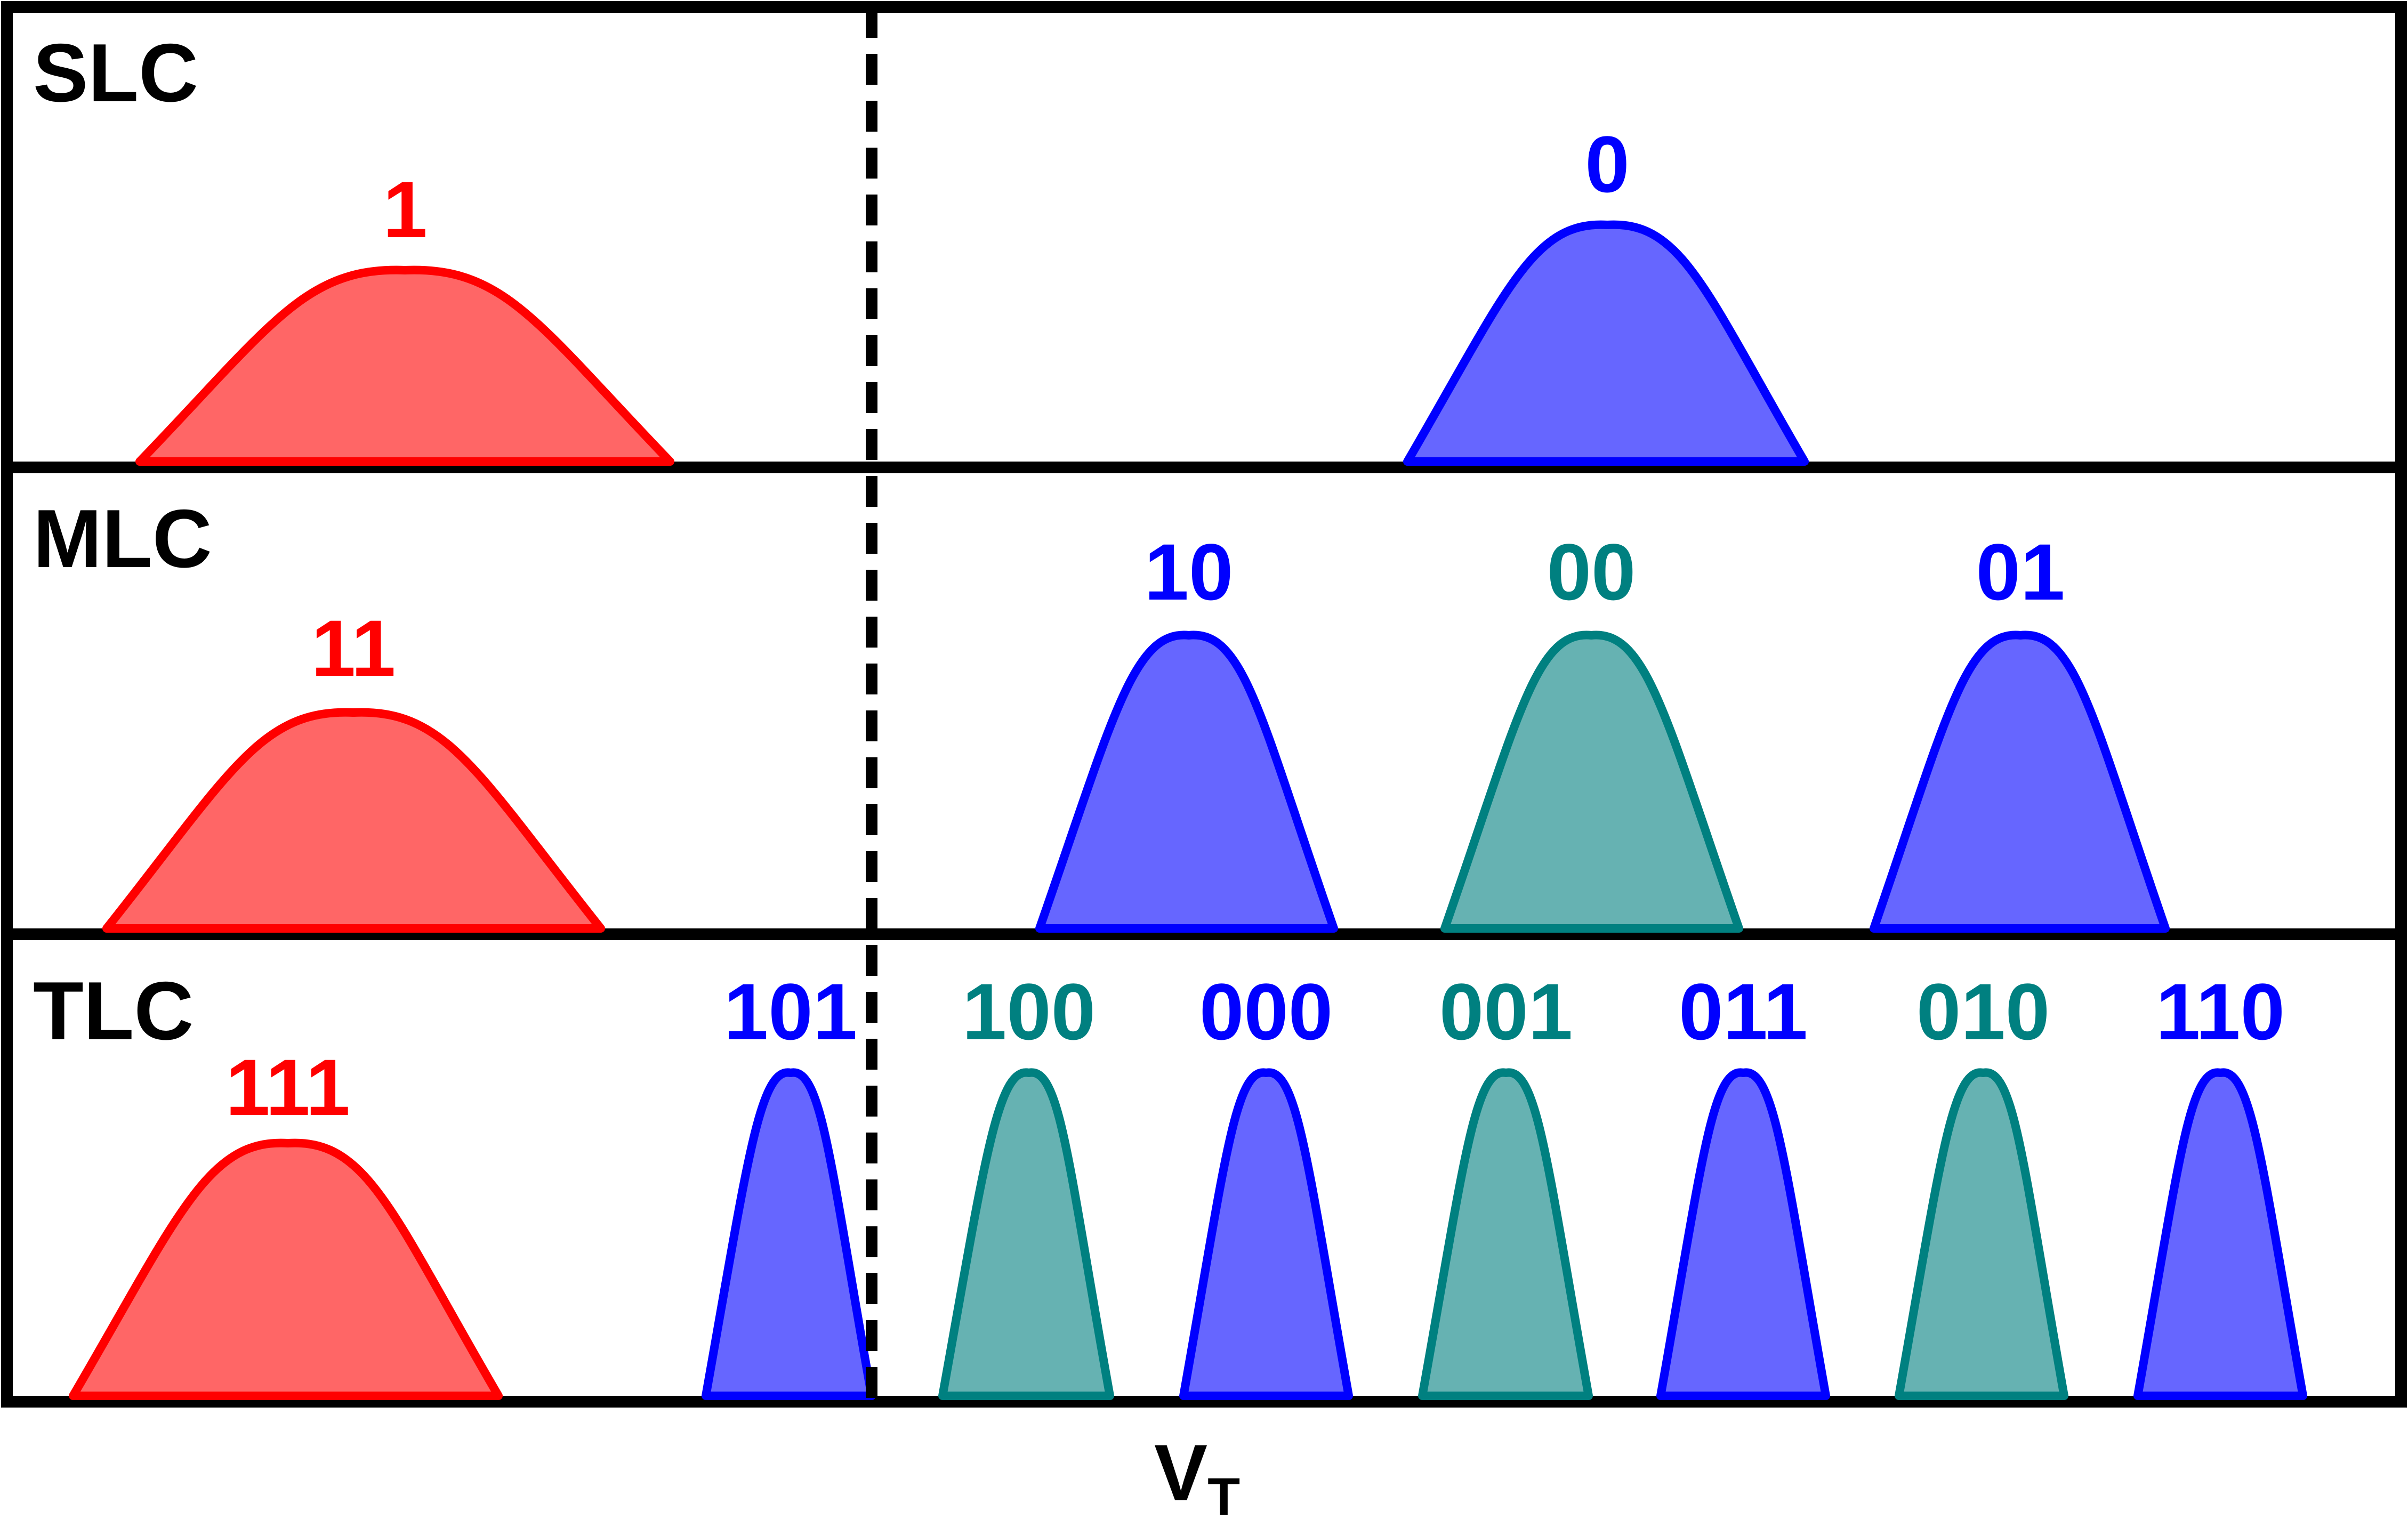 Image resolution: width=2408 pixels, height=1520 pixels. What do you see at coordinates (123, 538) in the screenshot?
I see `panel-label-mlc: MLC` at bounding box center [123, 538].